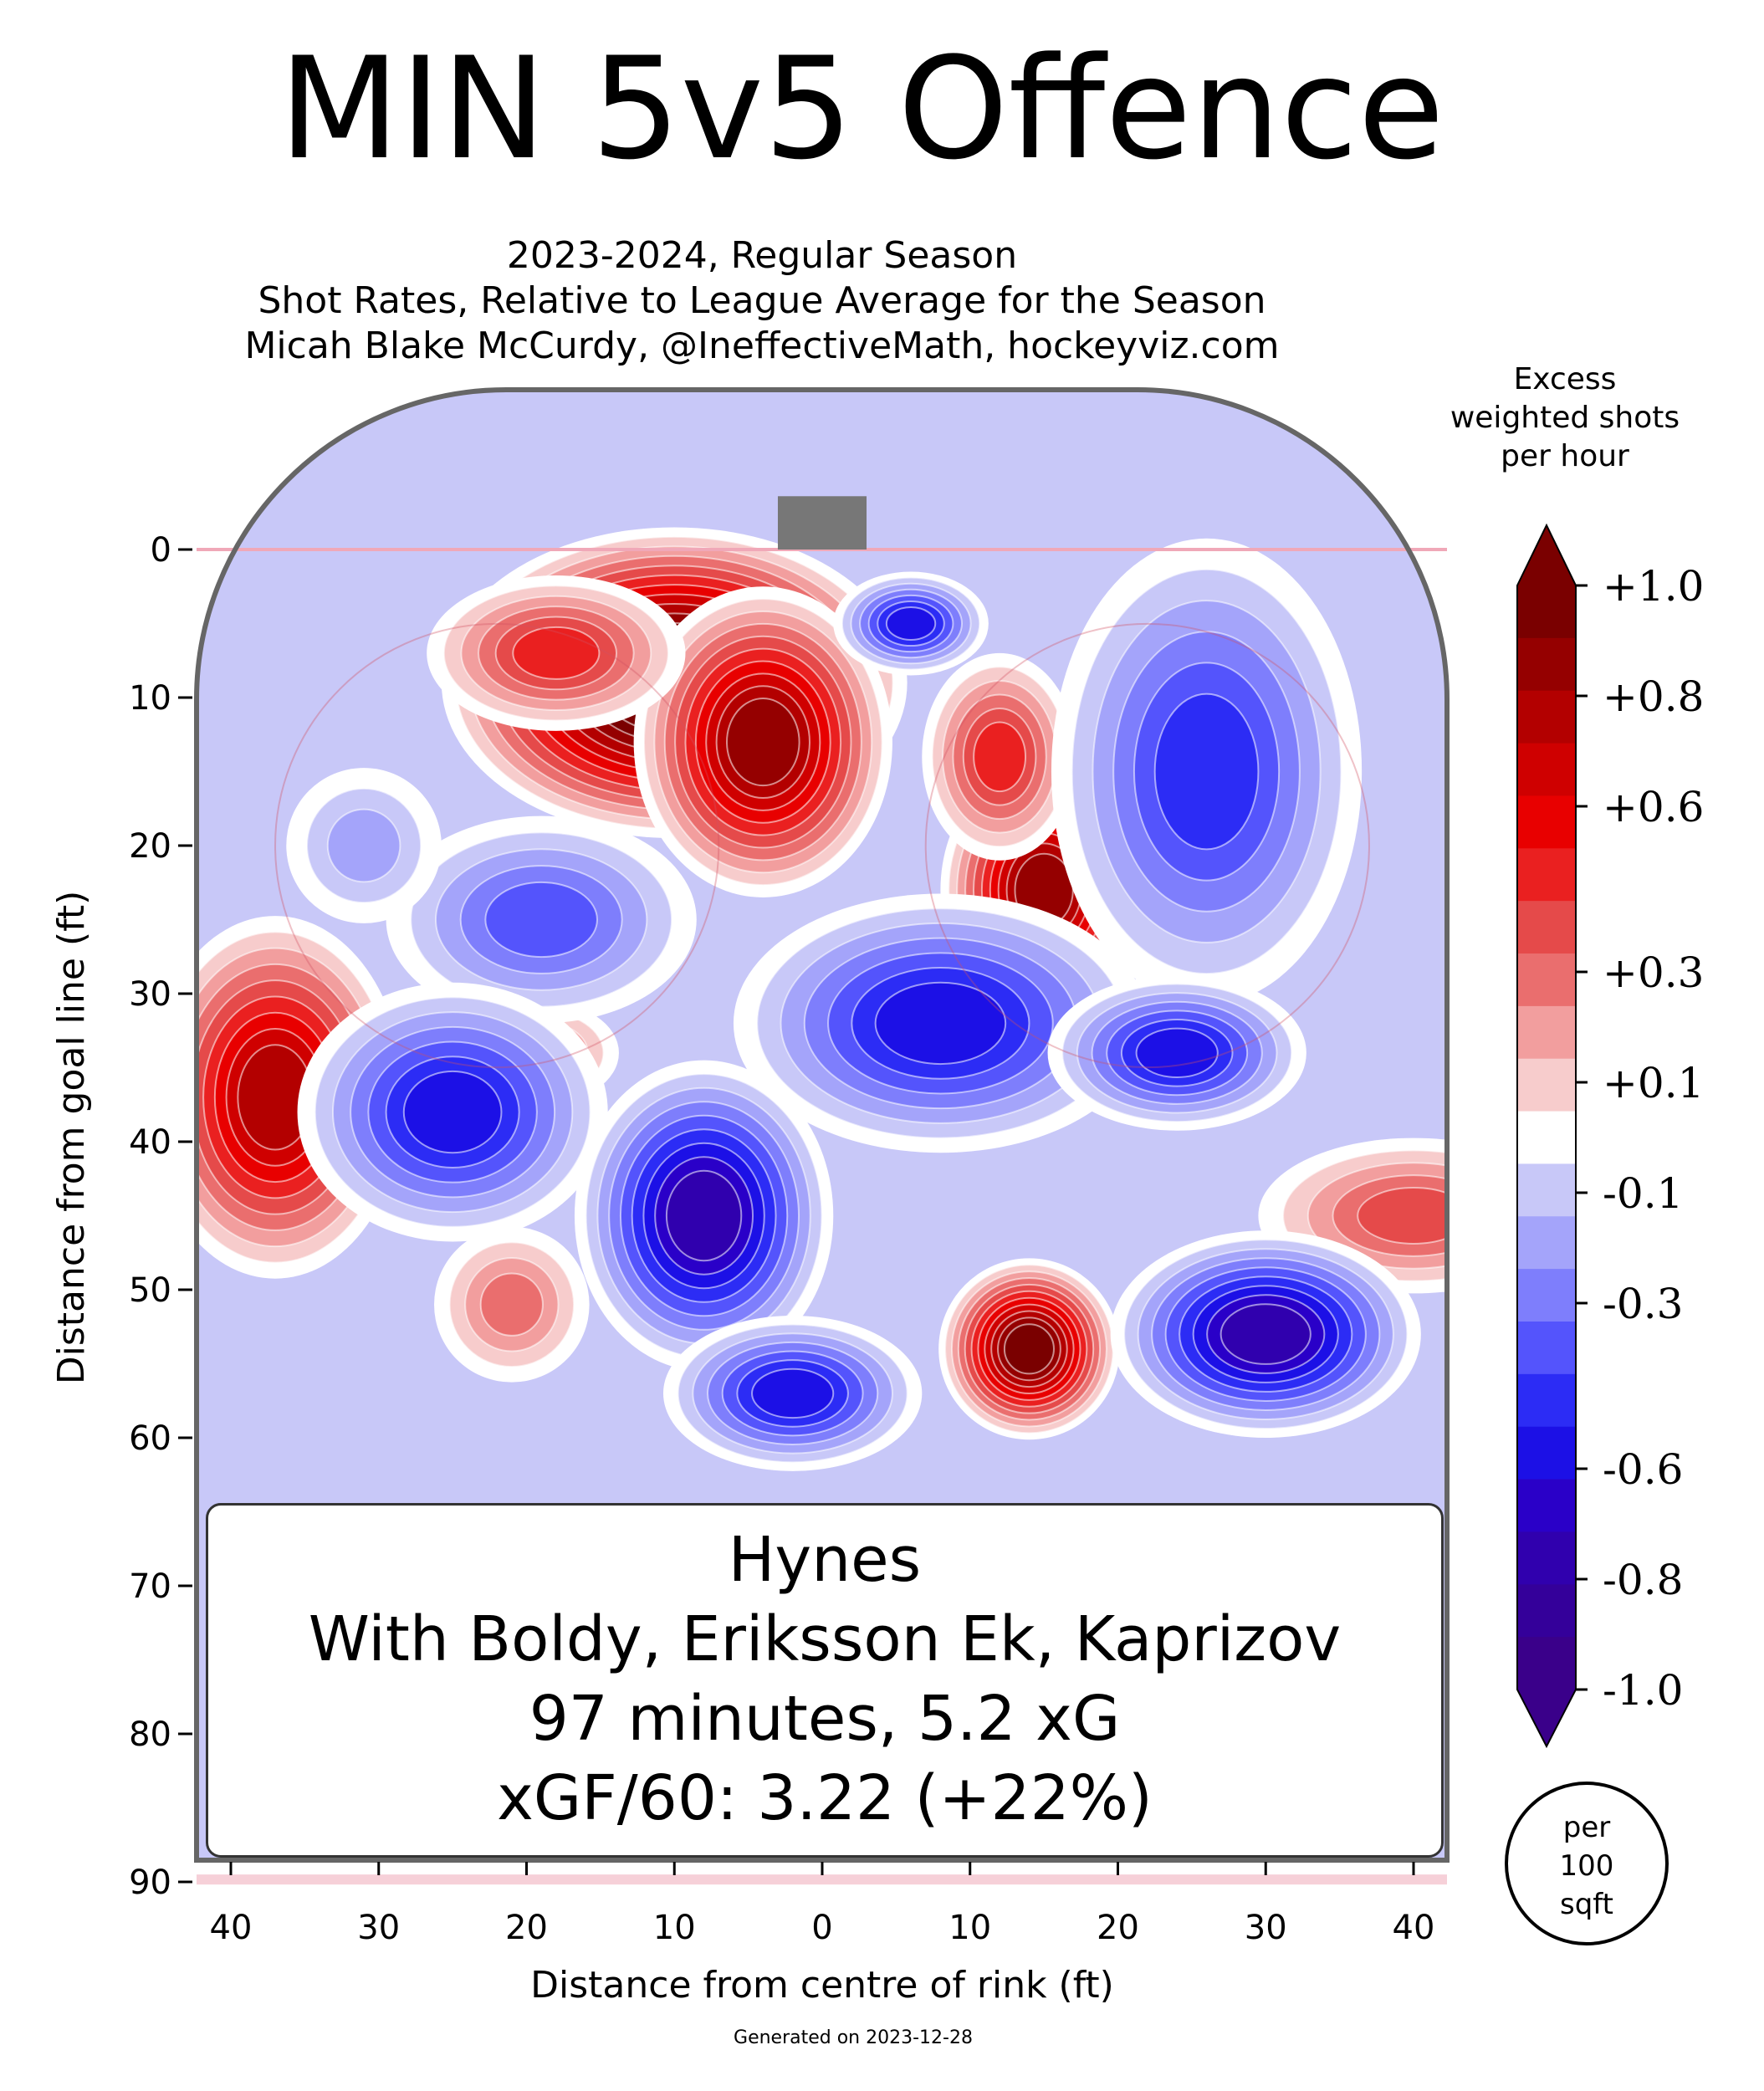 The height and width of the screenshot is (2091, 1764). I want to click on unit-label: per, so click(1587, 1827).